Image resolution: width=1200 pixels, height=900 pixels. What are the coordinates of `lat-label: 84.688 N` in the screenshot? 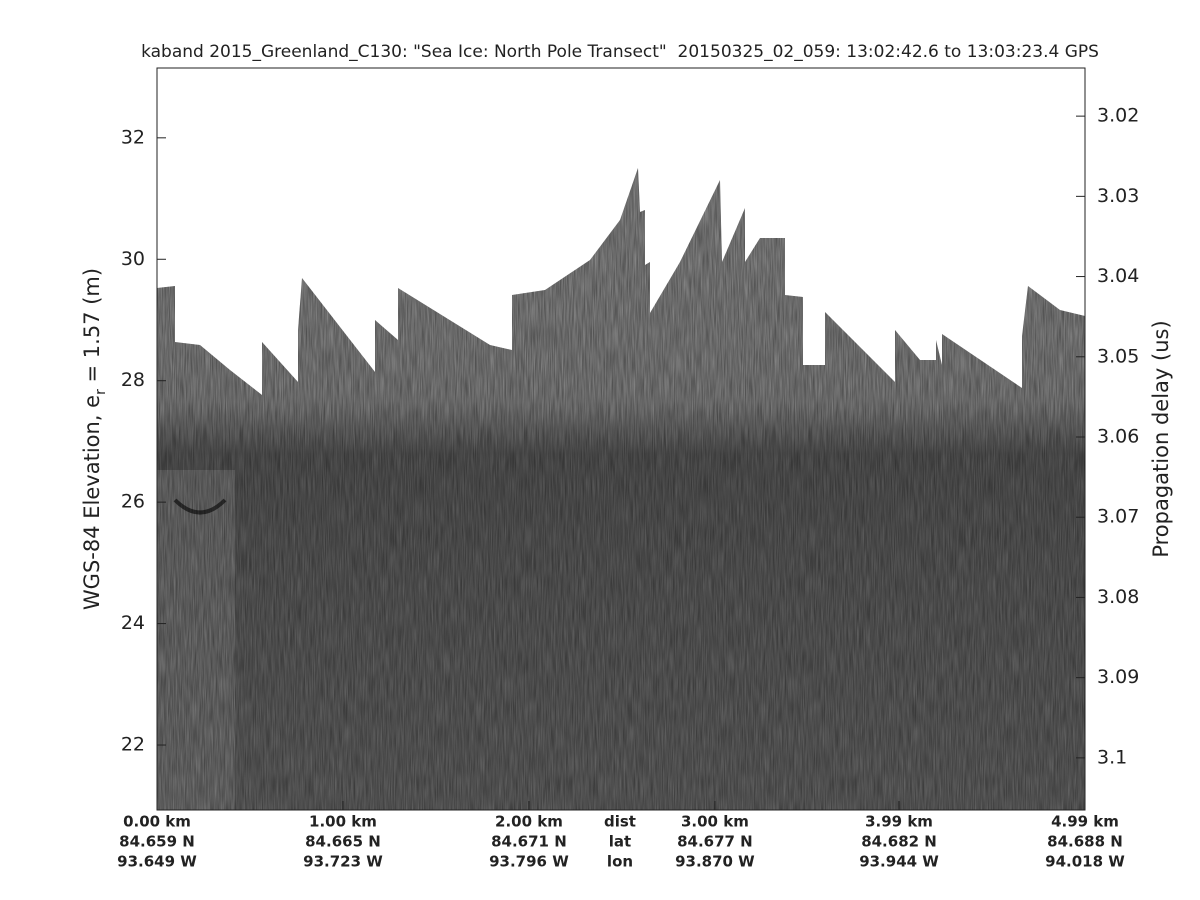 It's located at (1085, 842).